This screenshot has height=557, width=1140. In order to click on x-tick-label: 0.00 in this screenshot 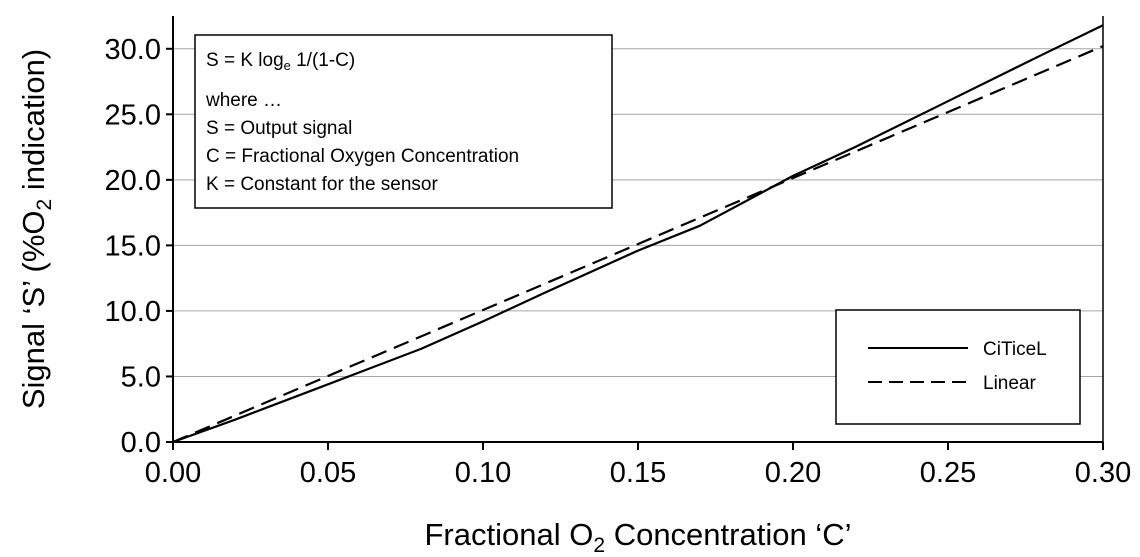, I will do `click(173, 473)`.